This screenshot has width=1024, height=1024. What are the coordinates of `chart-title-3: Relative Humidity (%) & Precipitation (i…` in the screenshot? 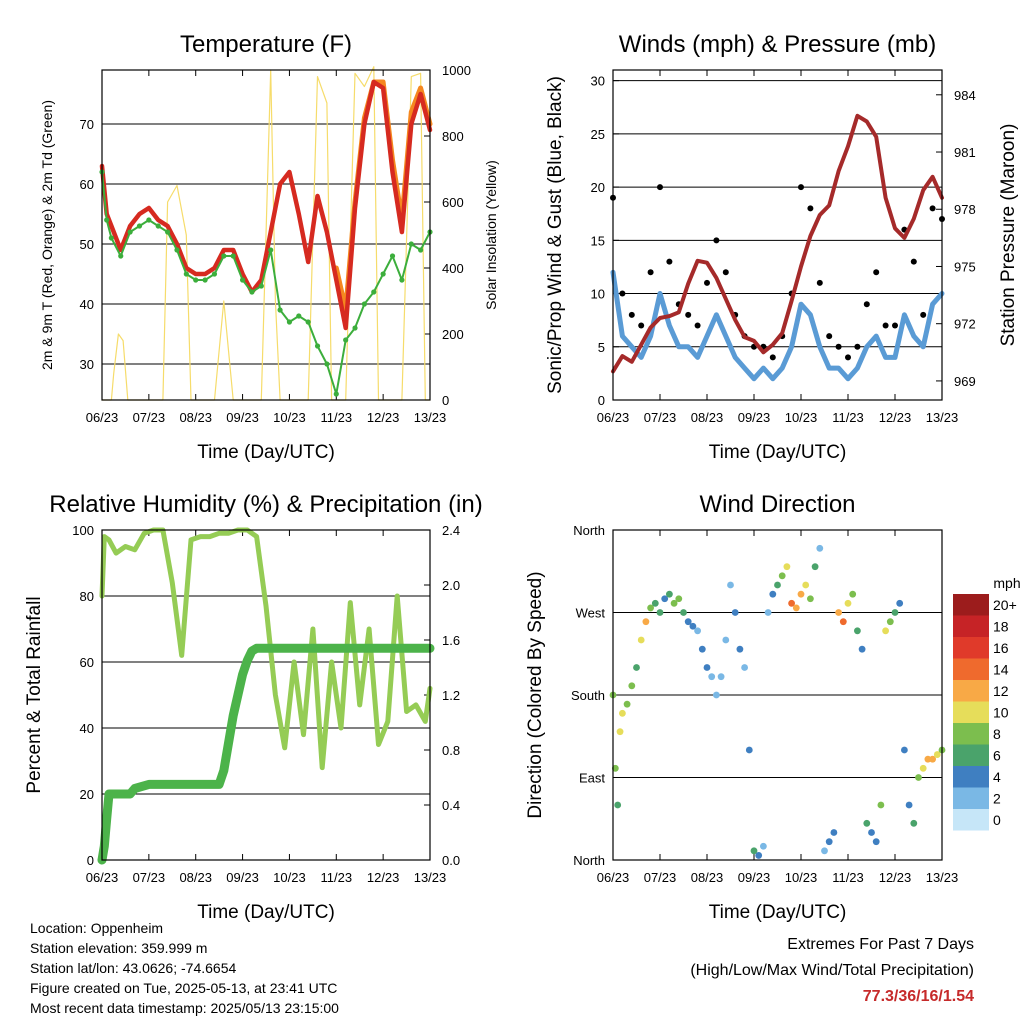 It's located at (265, 504).